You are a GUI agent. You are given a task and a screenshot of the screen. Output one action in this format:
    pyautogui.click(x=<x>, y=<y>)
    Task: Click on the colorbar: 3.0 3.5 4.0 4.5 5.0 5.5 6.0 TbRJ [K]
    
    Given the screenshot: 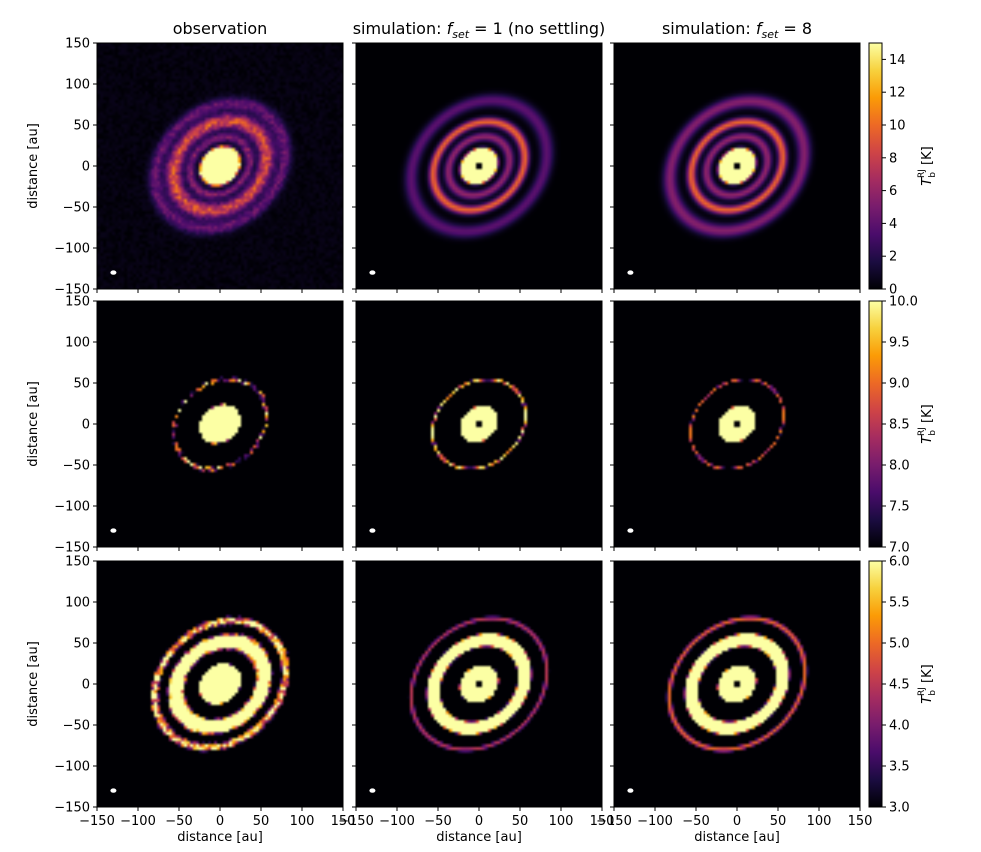 What is the action you would take?
    pyautogui.click(x=903, y=685)
    